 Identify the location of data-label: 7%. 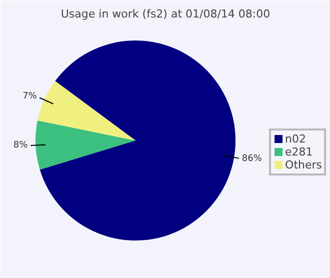
(30, 97).